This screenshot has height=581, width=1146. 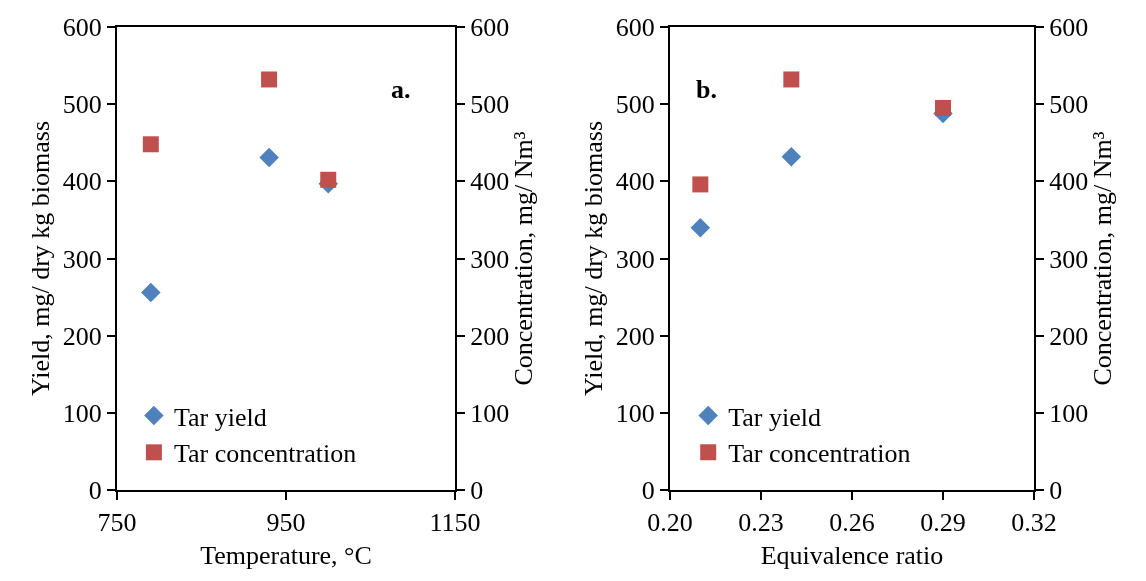 What do you see at coordinates (286, 556) in the screenshot?
I see `x-axis-title: Temperature, °C` at bounding box center [286, 556].